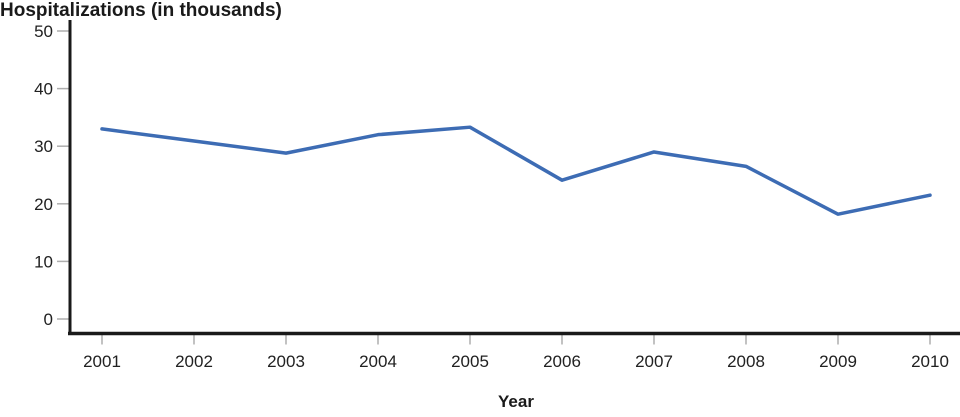 This screenshot has height=417, width=960. Describe the element at coordinates (516, 401) in the screenshot. I see `x-axis-title: Year` at that location.